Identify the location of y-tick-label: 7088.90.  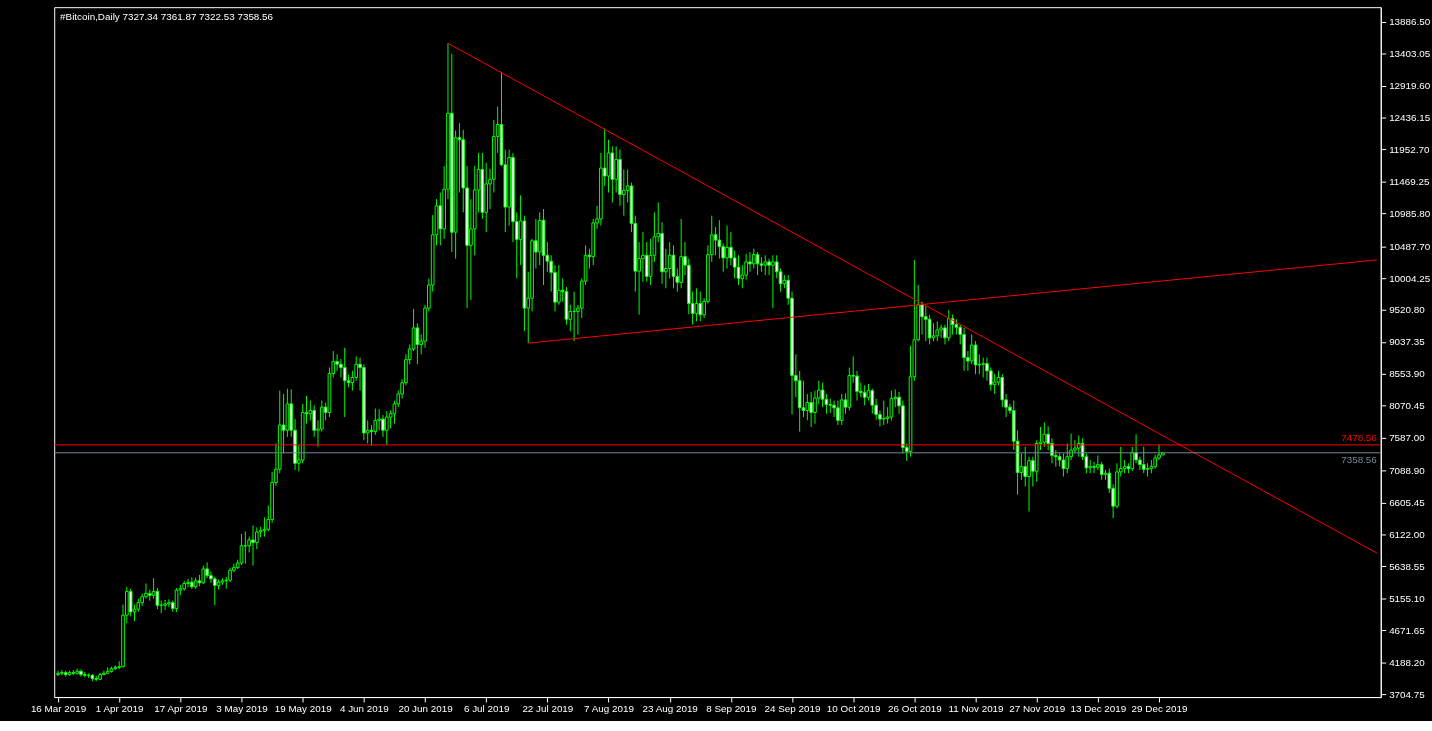
(1407, 471).